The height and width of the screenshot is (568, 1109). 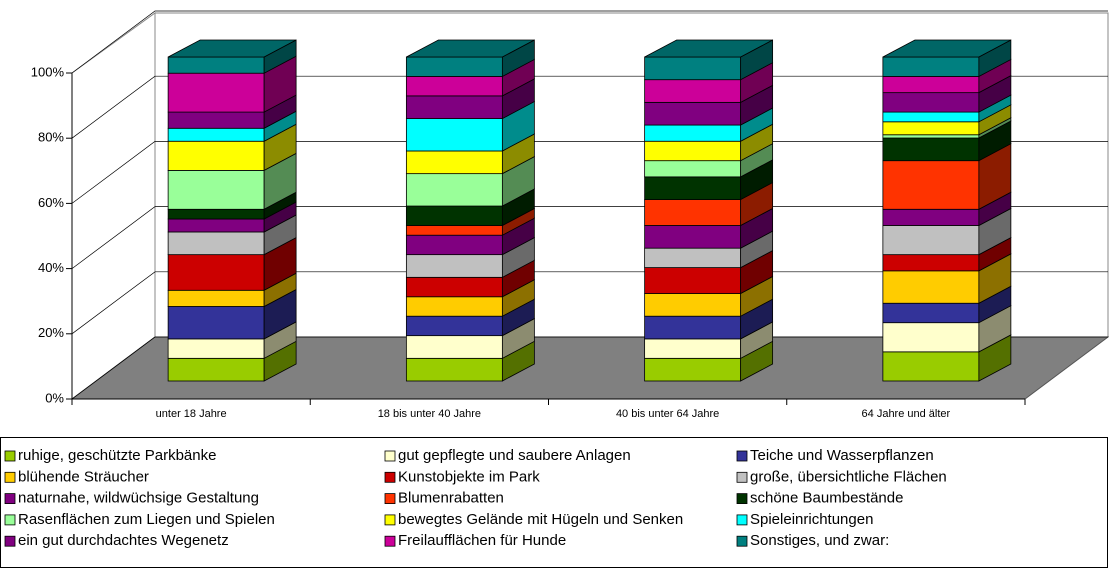 I want to click on legend-label: gut gepflegte und saubere Anlagen, so click(x=514, y=455).